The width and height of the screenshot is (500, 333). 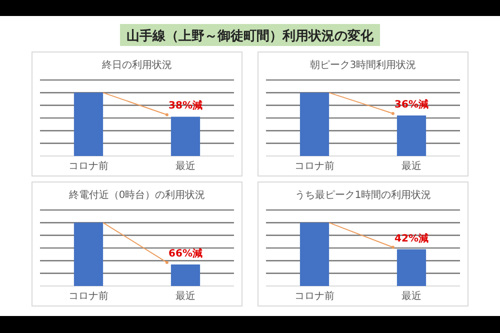 I want to click on annotation: 36%減, so click(x=411, y=104).